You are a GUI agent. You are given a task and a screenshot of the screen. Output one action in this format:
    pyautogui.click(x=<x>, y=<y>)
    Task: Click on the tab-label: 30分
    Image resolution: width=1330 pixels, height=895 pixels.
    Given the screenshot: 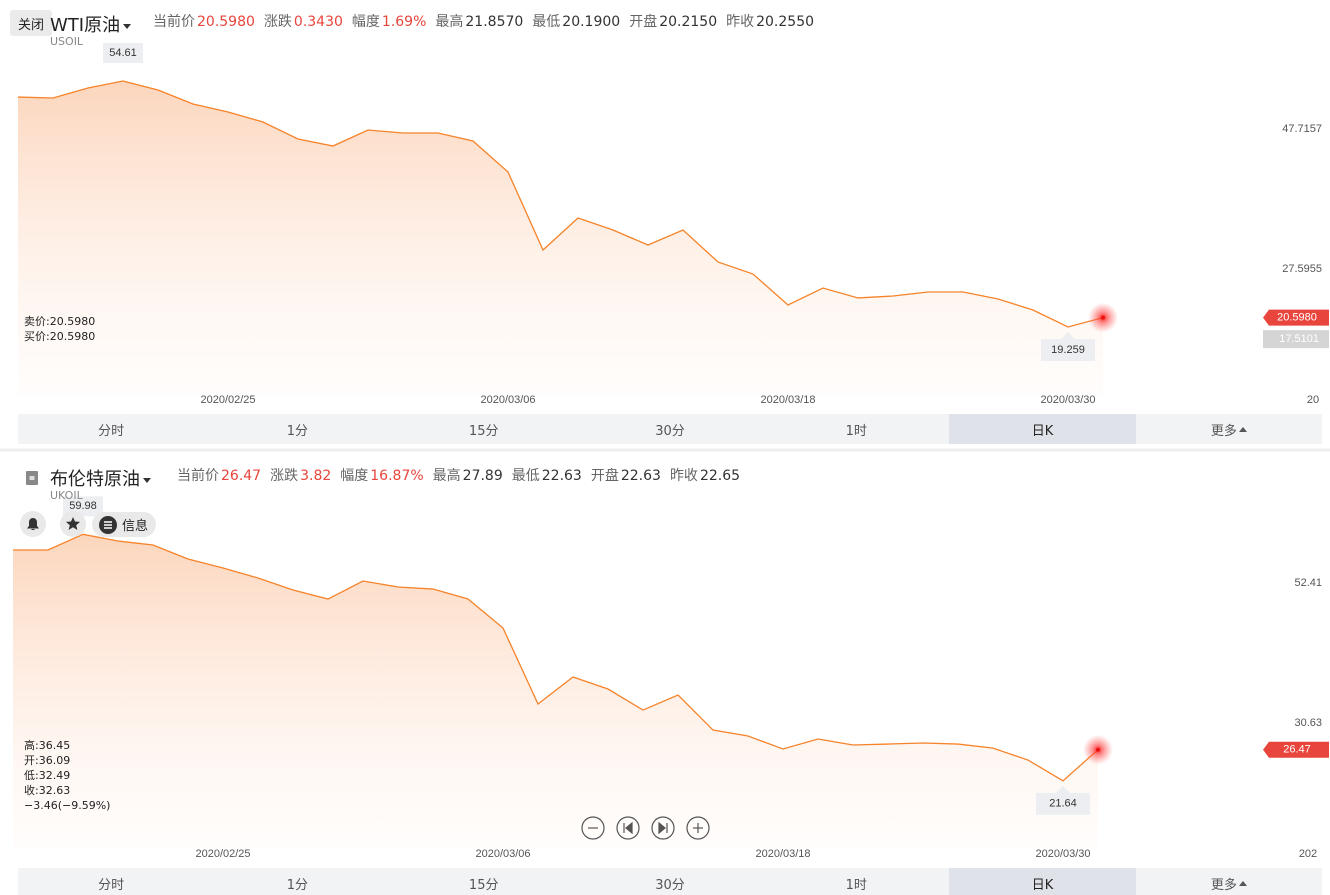 What is the action you would take?
    pyautogui.click(x=670, y=885)
    